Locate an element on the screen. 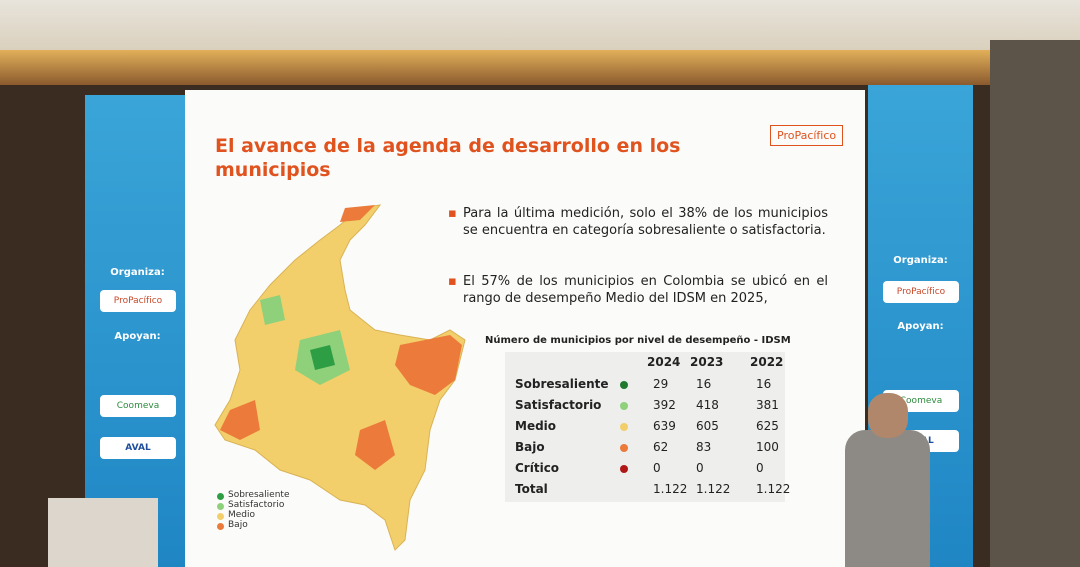 This screenshot has width=1080, height=567. map-shape is located at coordinates (340, 377).